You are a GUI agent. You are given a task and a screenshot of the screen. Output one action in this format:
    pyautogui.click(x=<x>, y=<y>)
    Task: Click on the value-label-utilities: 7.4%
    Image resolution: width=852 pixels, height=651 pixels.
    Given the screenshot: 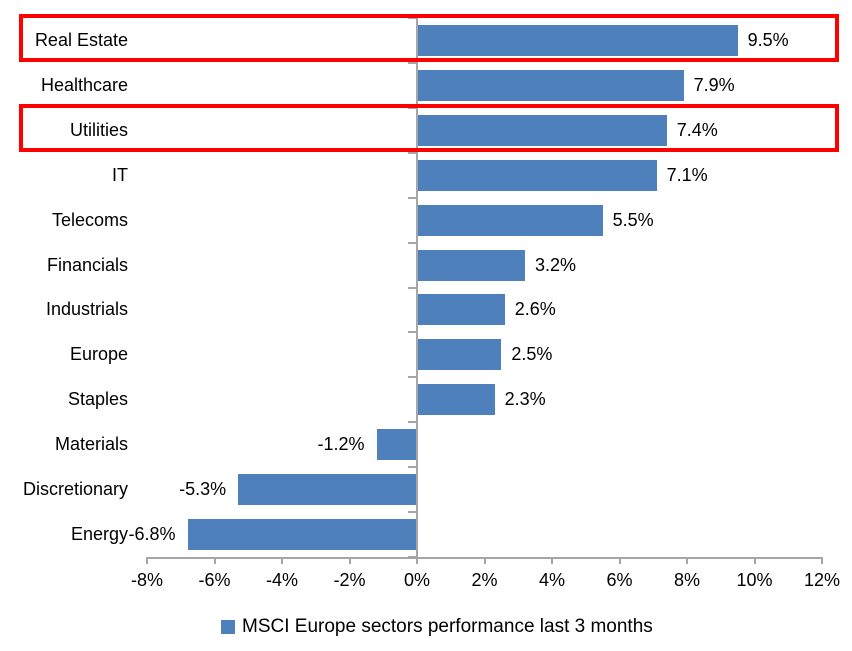 What is the action you would take?
    pyautogui.click(x=697, y=129)
    